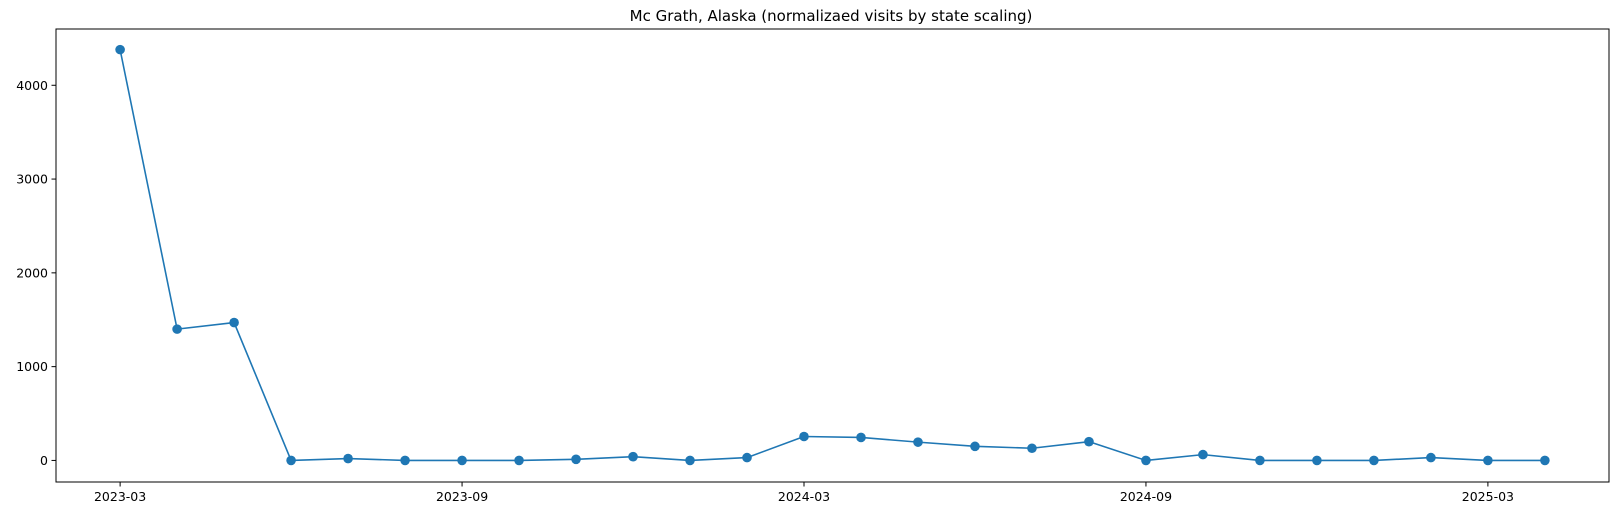 Image resolution: width=1615 pixels, height=530 pixels. I want to click on y-tick-label: 0, so click(44, 460).